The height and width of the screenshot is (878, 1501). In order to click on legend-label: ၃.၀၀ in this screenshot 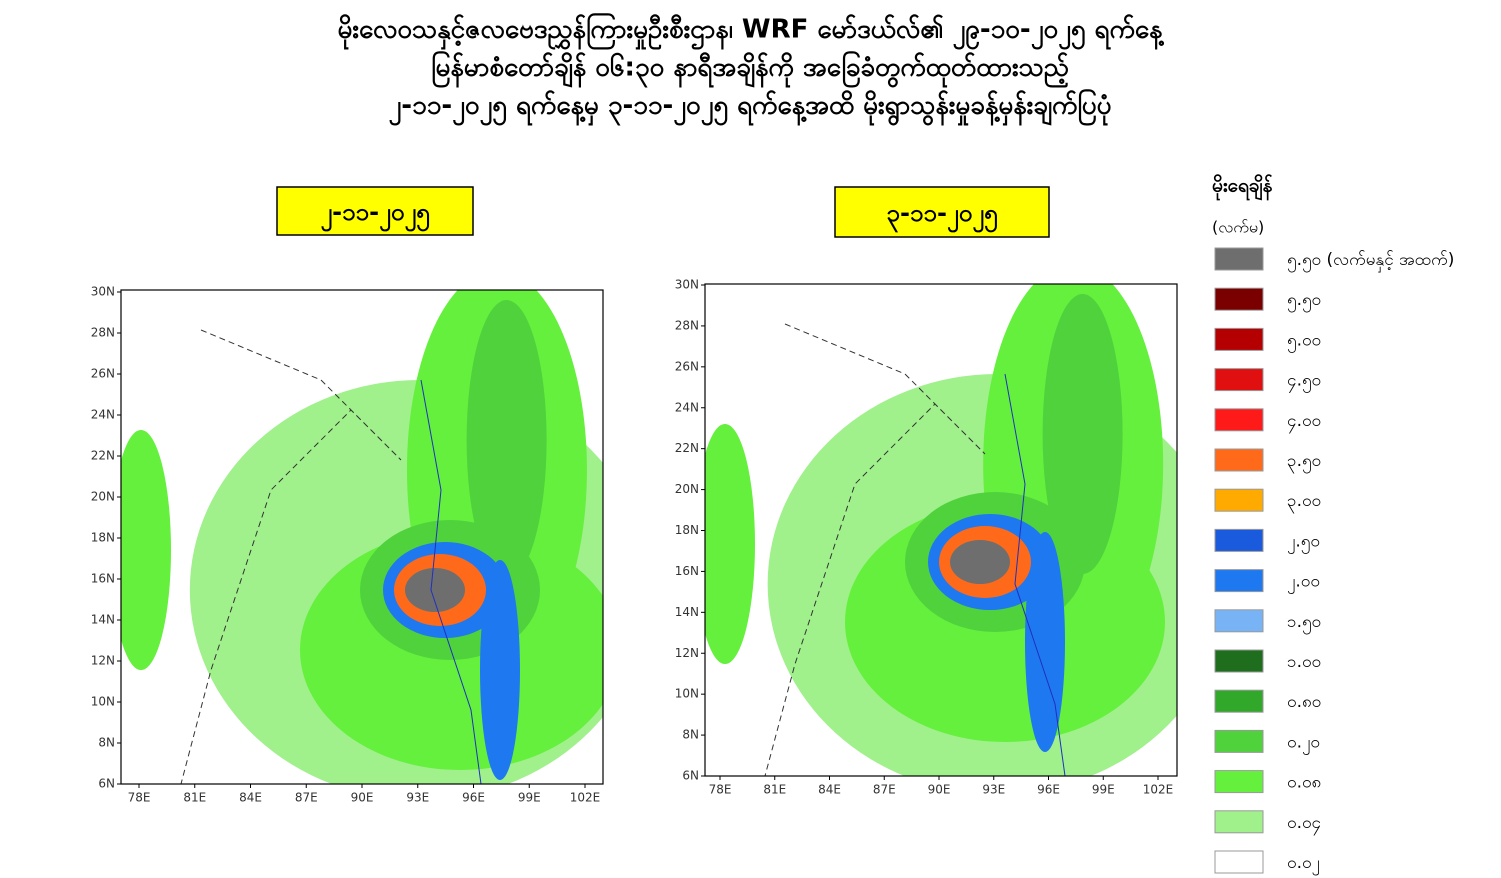, I will do `click(1304, 502)`.